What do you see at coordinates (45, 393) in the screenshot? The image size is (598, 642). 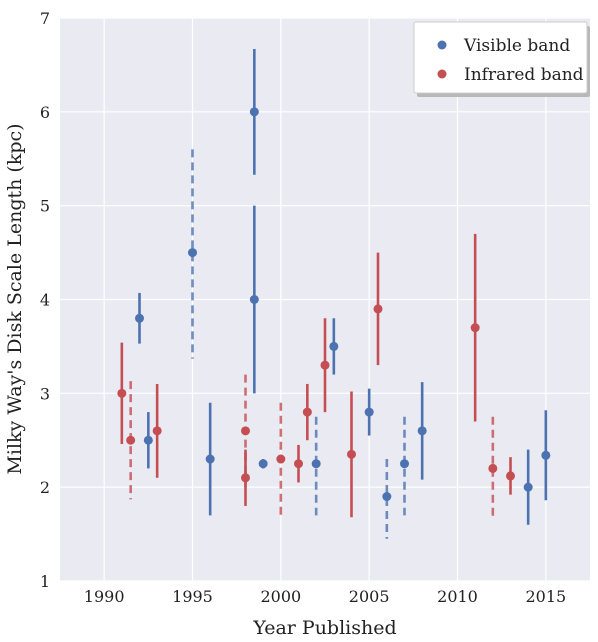 I see `y-tick-label: 3` at bounding box center [45, 393].